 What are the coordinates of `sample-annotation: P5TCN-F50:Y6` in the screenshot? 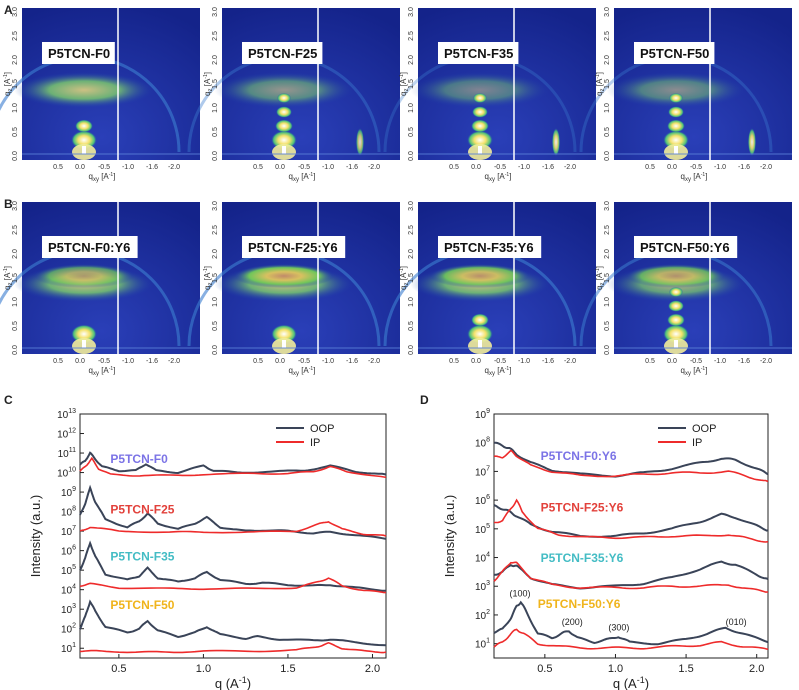 It's located at (579, 604).